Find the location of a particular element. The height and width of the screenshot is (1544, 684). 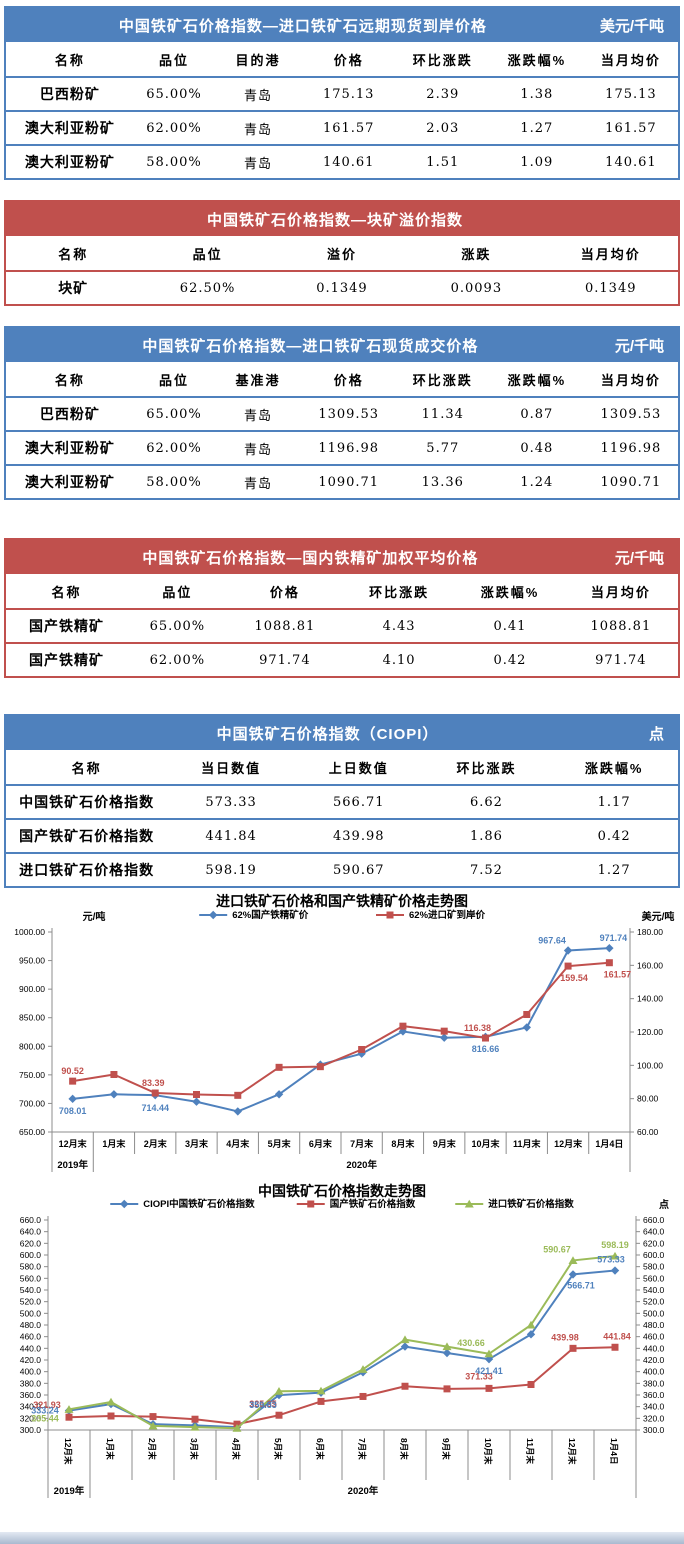

cell-value: 65.00% is located at coordinates (174, 94).